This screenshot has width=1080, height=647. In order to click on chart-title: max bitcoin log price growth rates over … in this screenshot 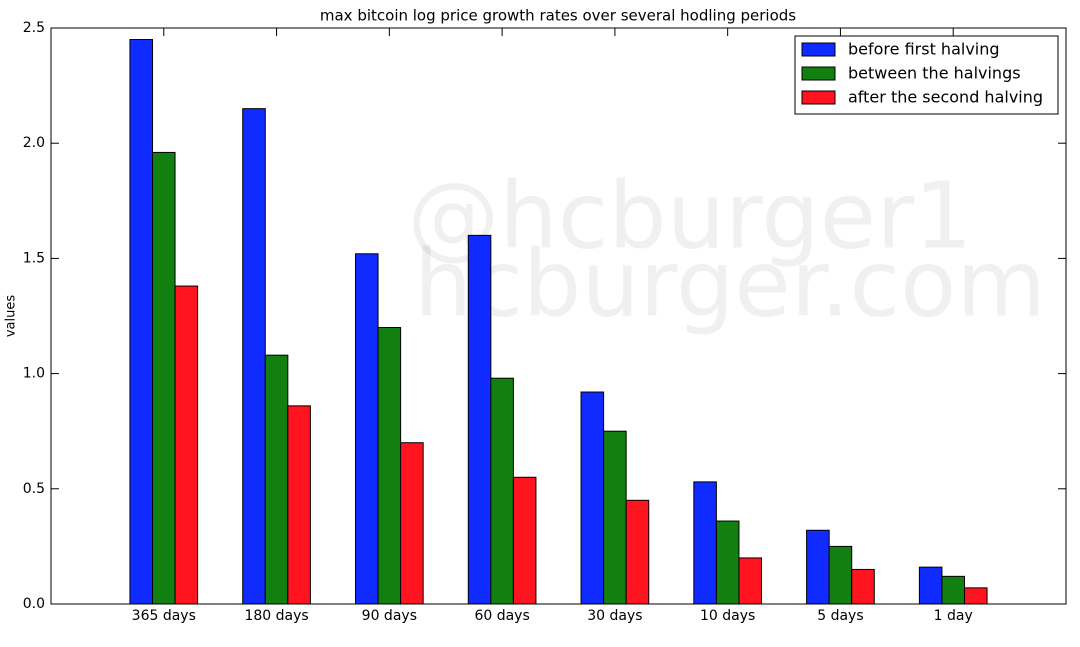, I will do `click(558, 16)`.